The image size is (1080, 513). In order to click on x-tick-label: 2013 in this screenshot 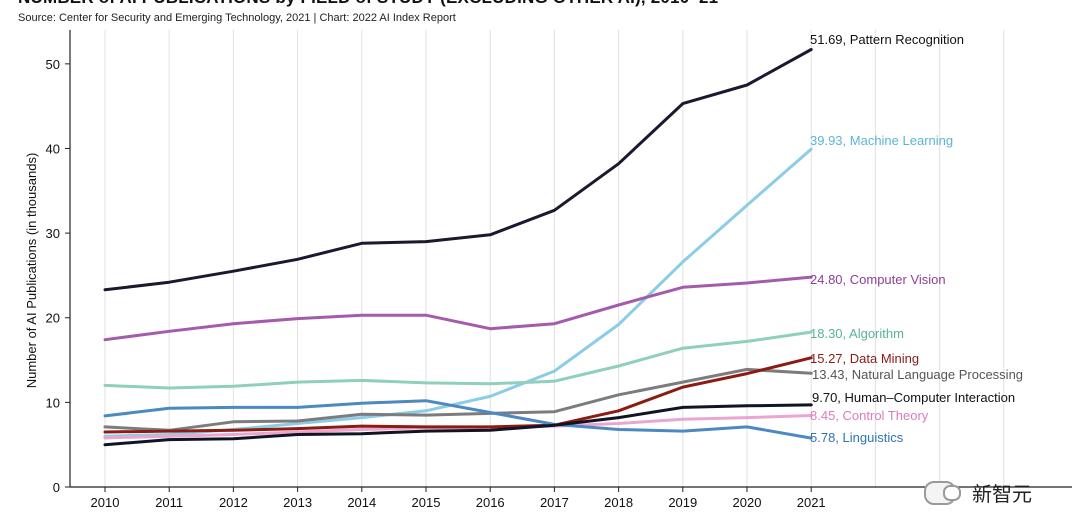, I will do `click(297, 502)`.